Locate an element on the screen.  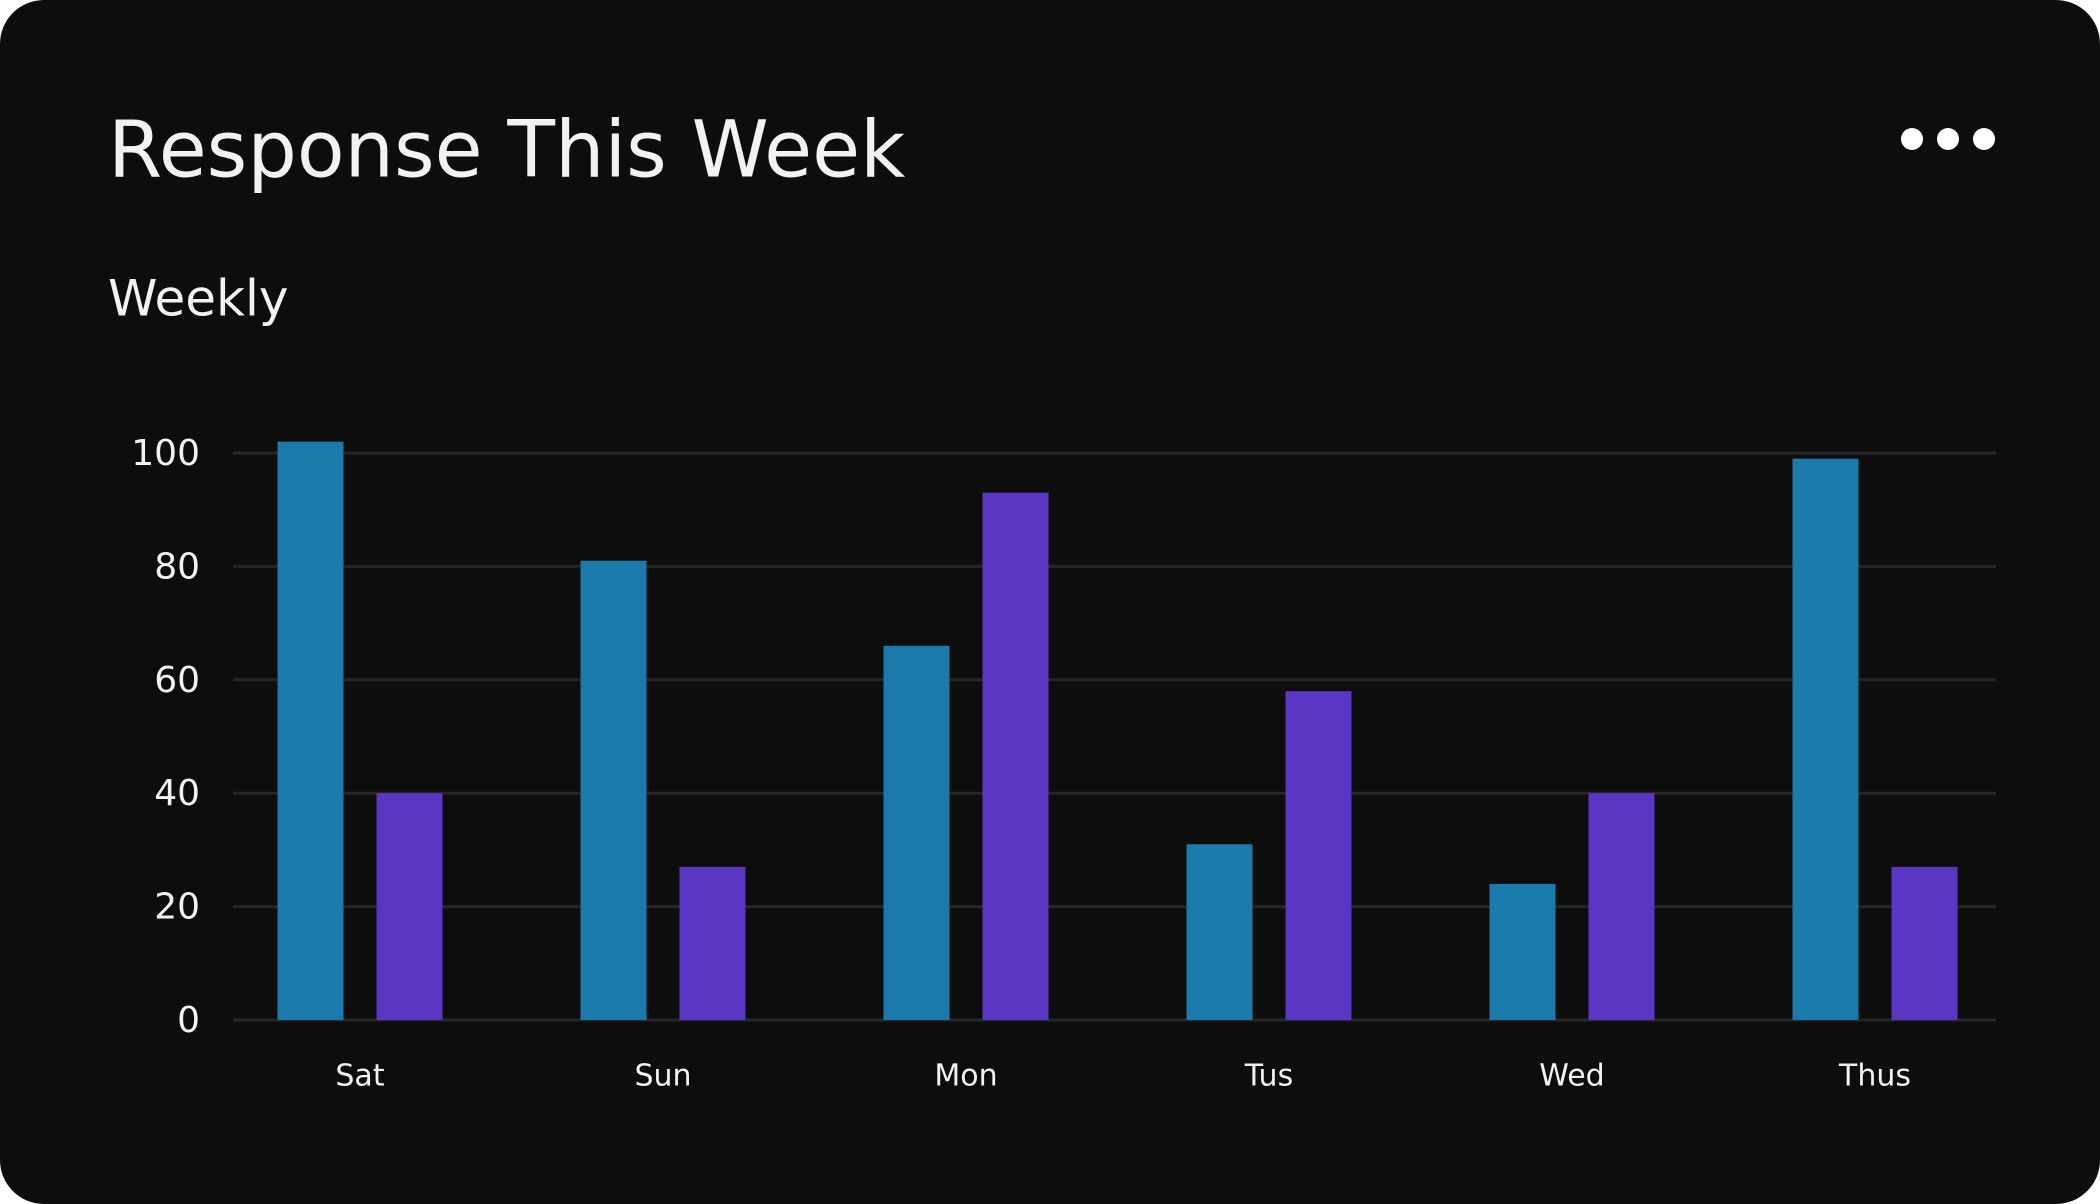
x-tick-label: Tus is located at coordinates (1268, 1076).